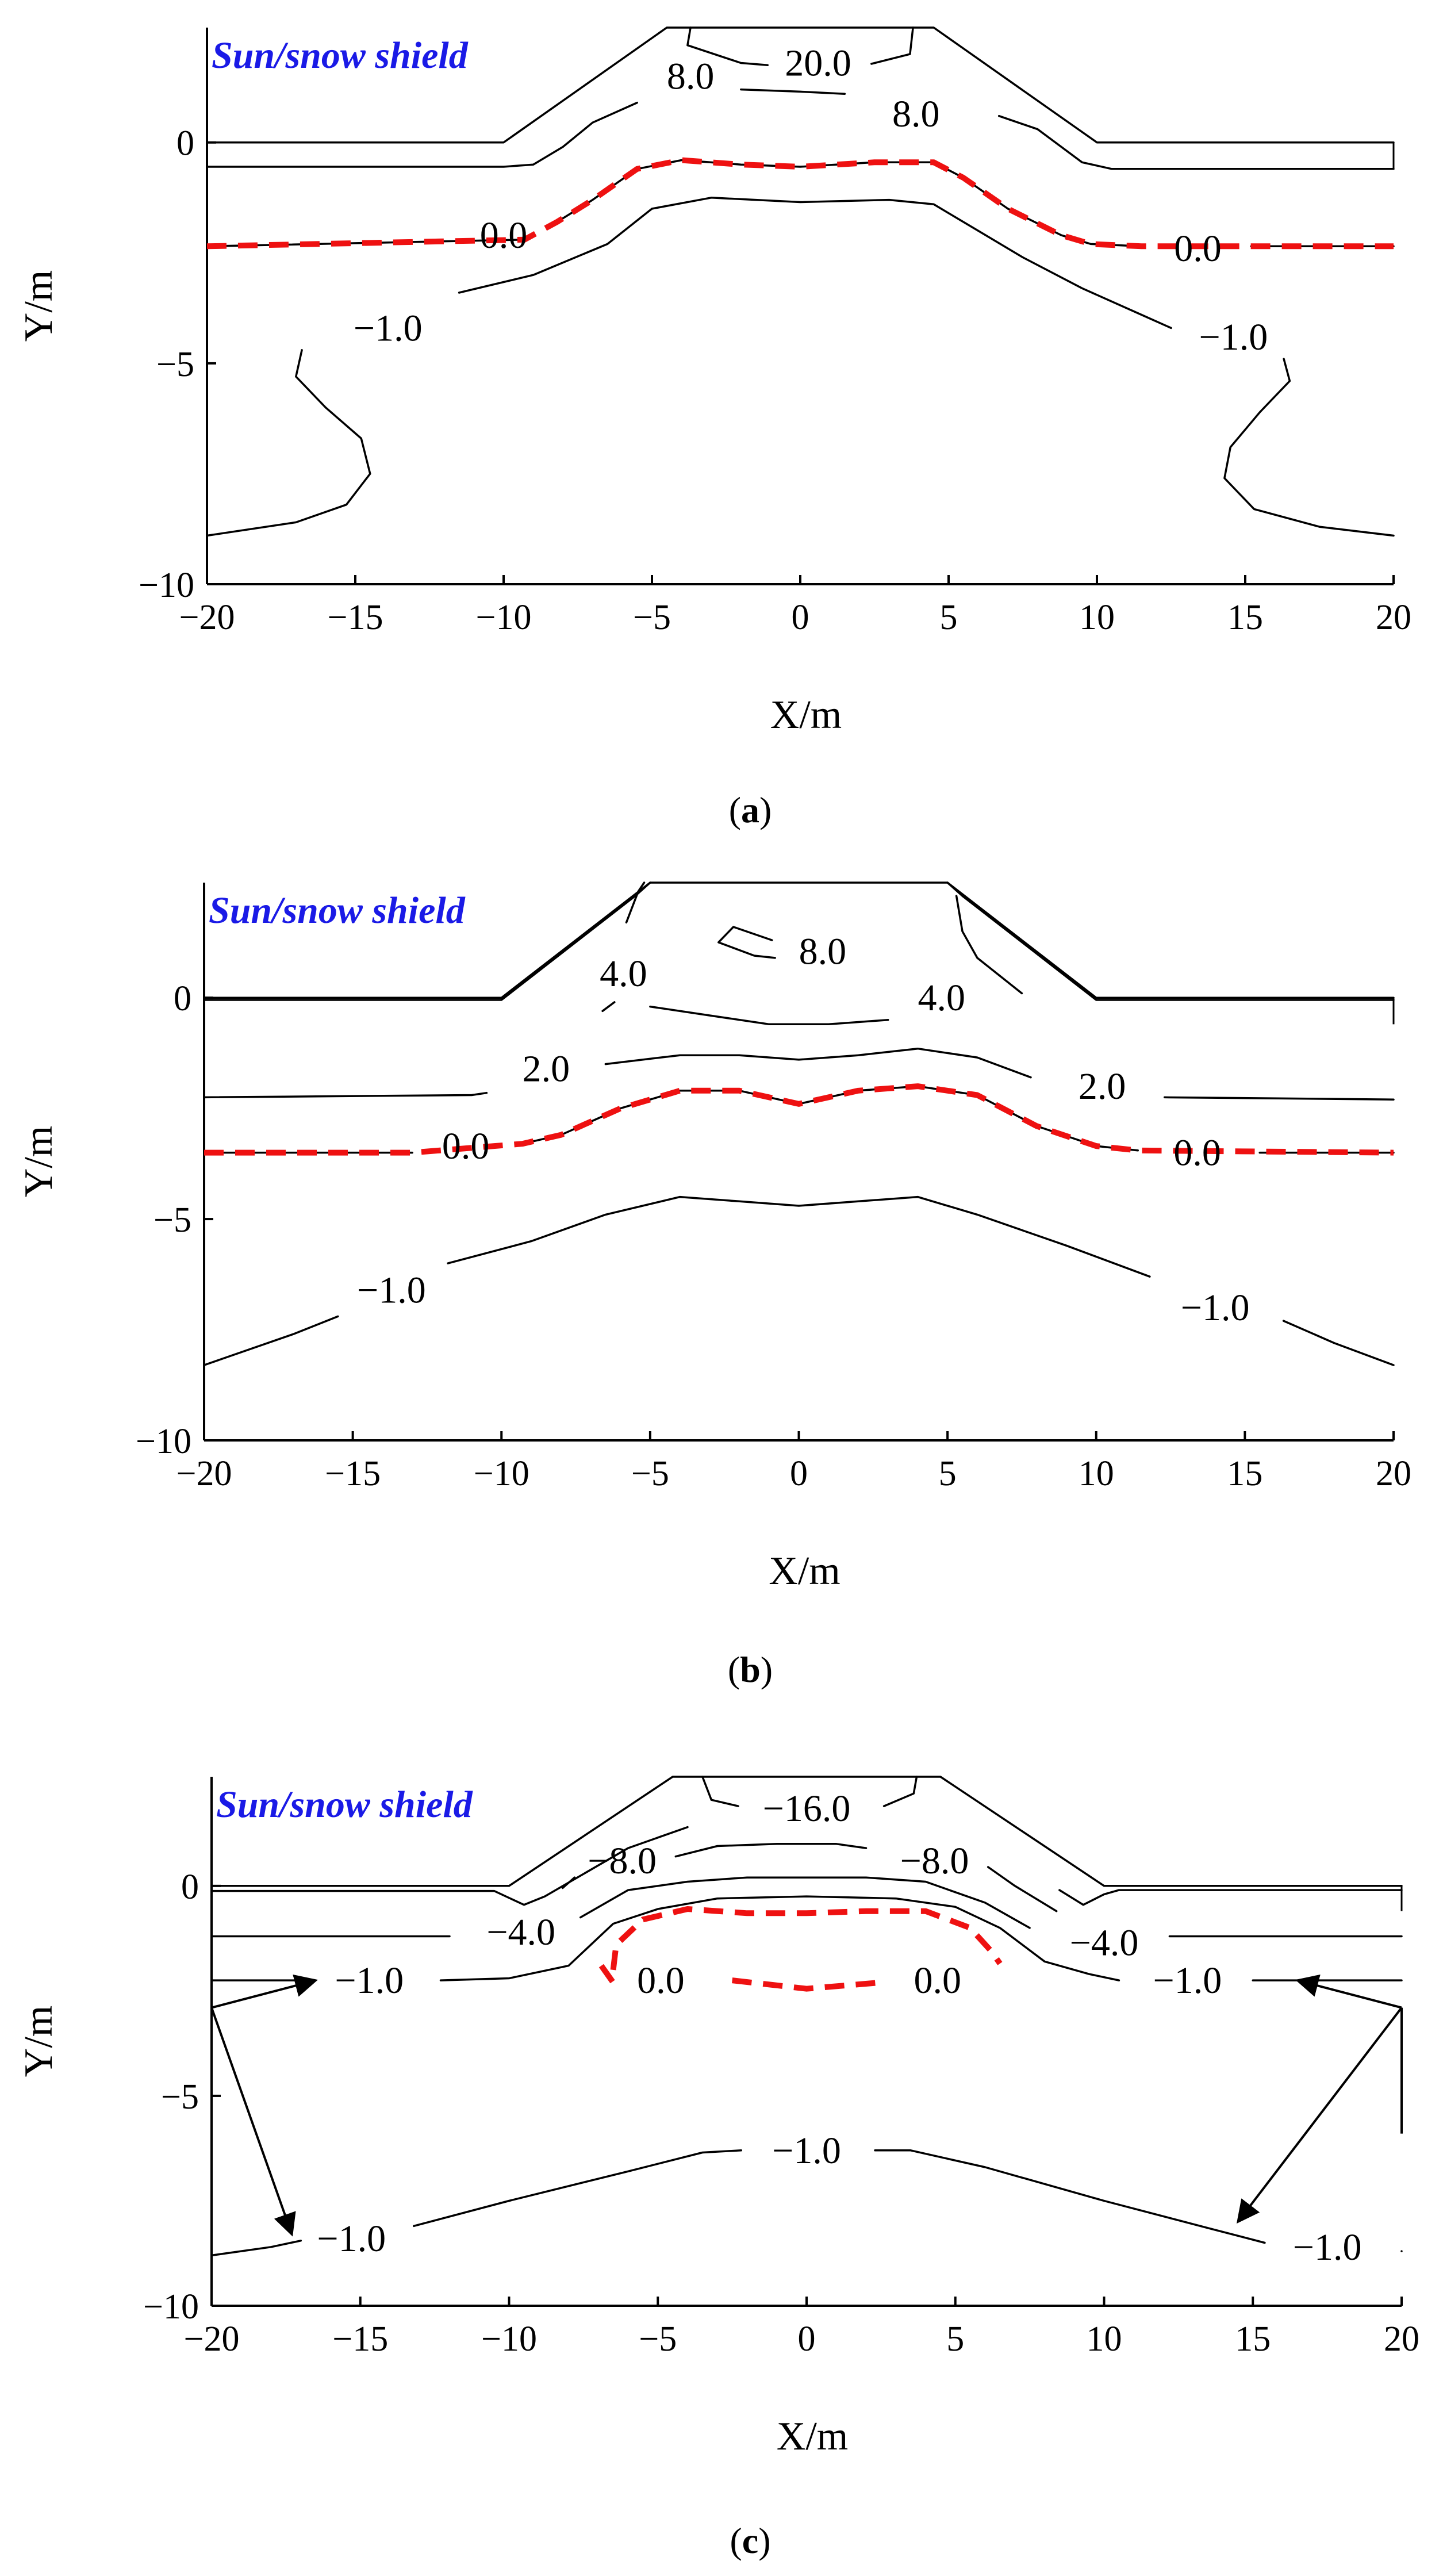  Describe the element at coordinates (175, 364) in the screenshot. I see `y-tick-label: −5` at that location.